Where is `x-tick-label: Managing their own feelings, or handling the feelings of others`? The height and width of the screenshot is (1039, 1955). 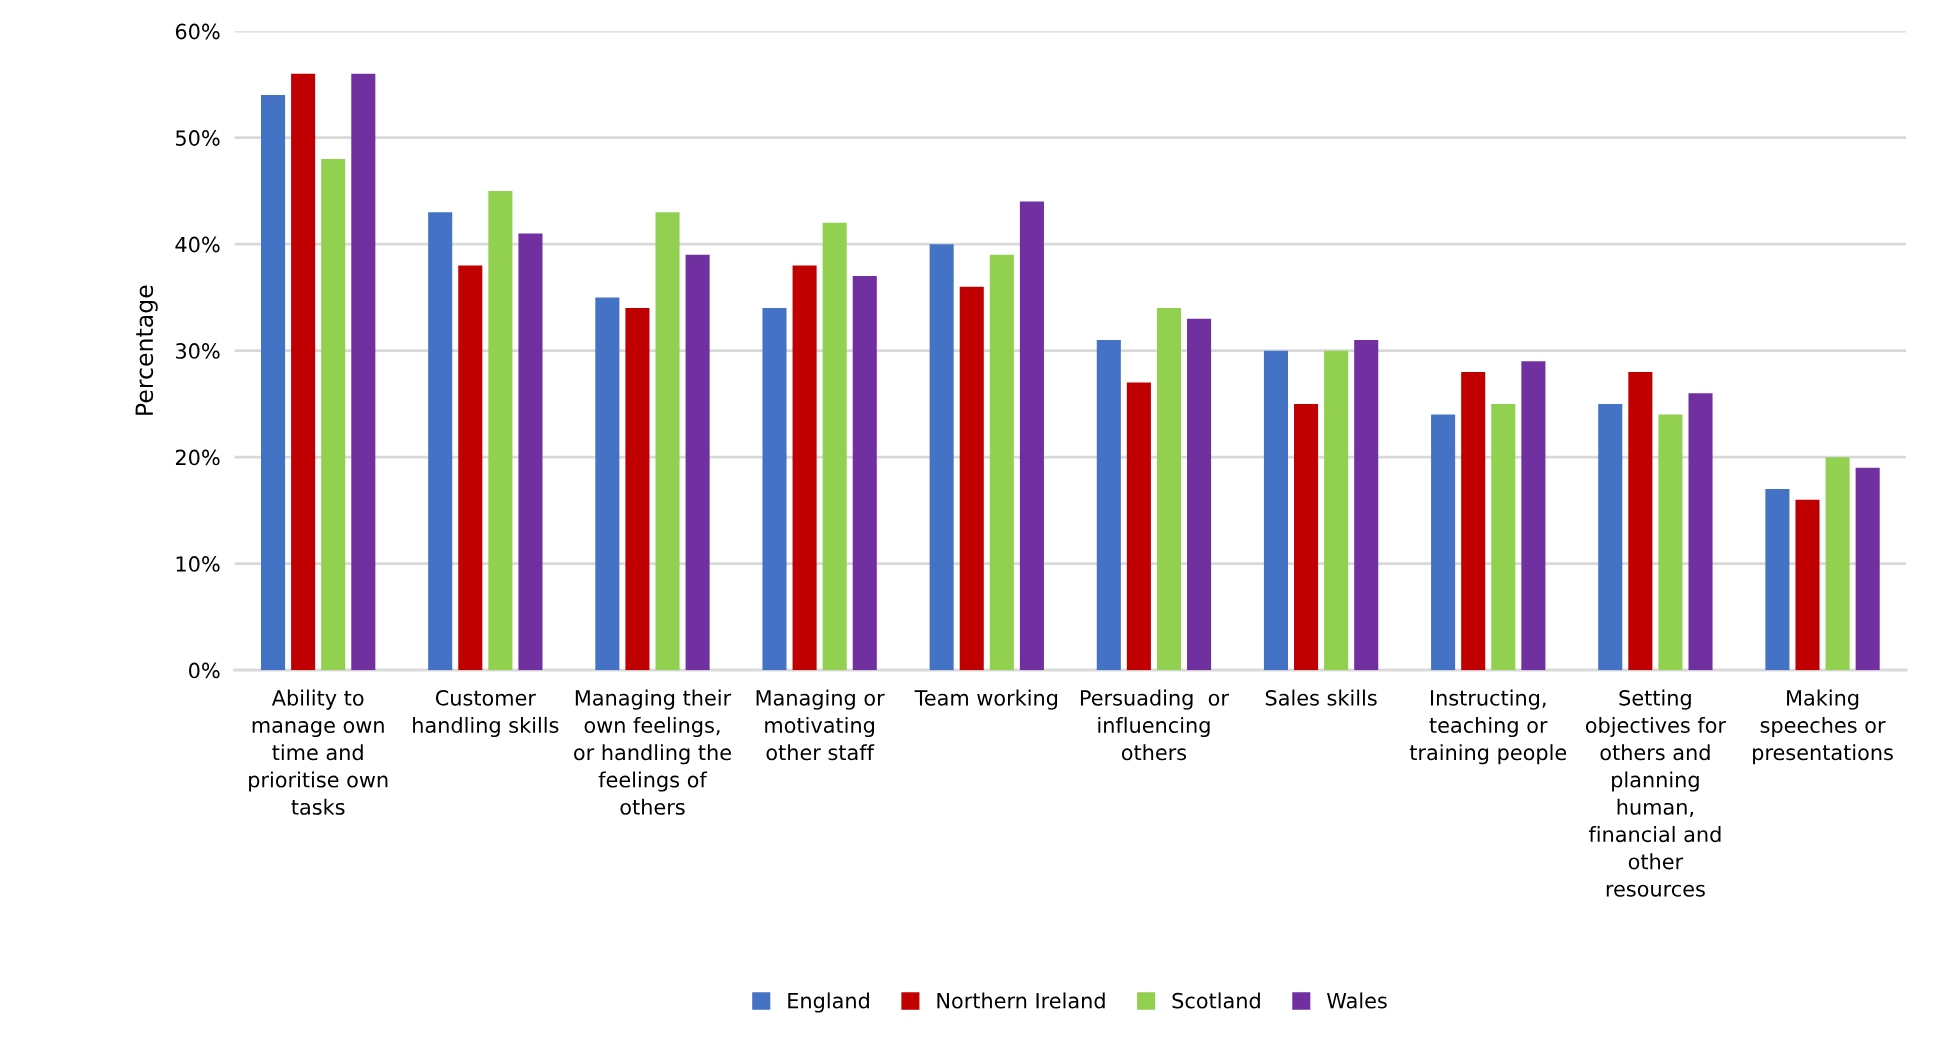 x-tick-label: Managing their own feelings, or handling the feelings of others is located at coordinates (653, 752).